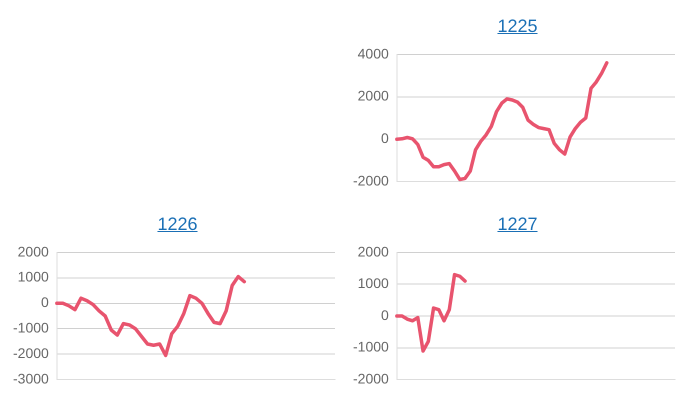 Image resolution: width=700 pixels, height=400 pixels. I want to click on chart-title: 1227, so click(517, 224).